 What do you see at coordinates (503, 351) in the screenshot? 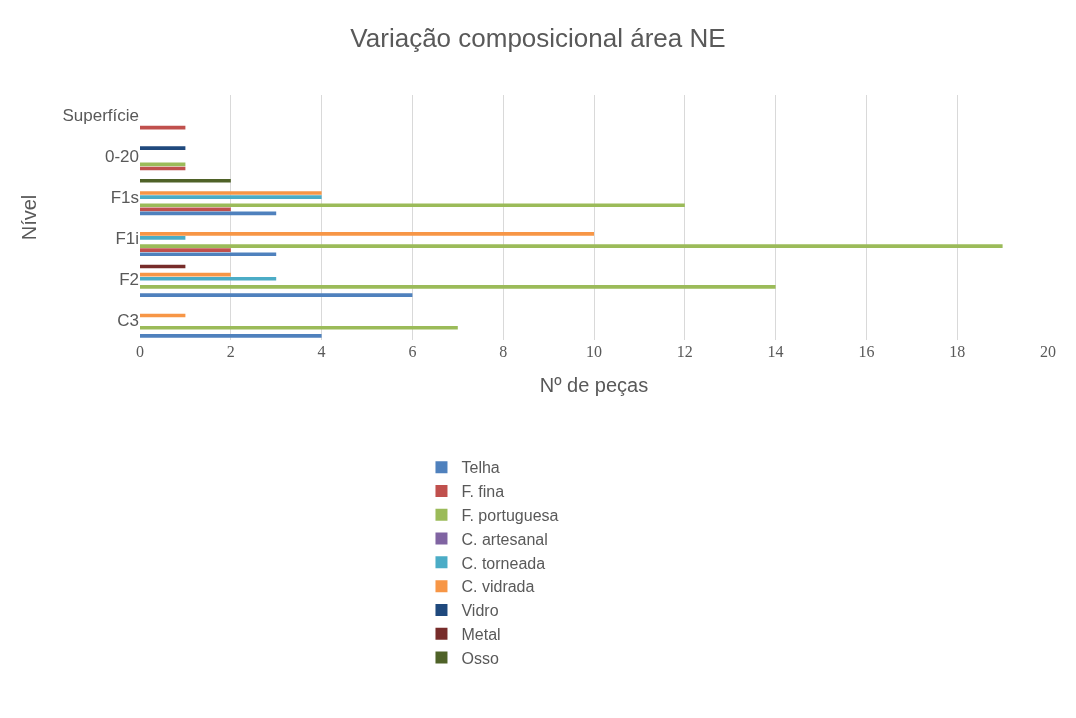
I see `x-tick-label: 8` at bounding box center [503, 351].